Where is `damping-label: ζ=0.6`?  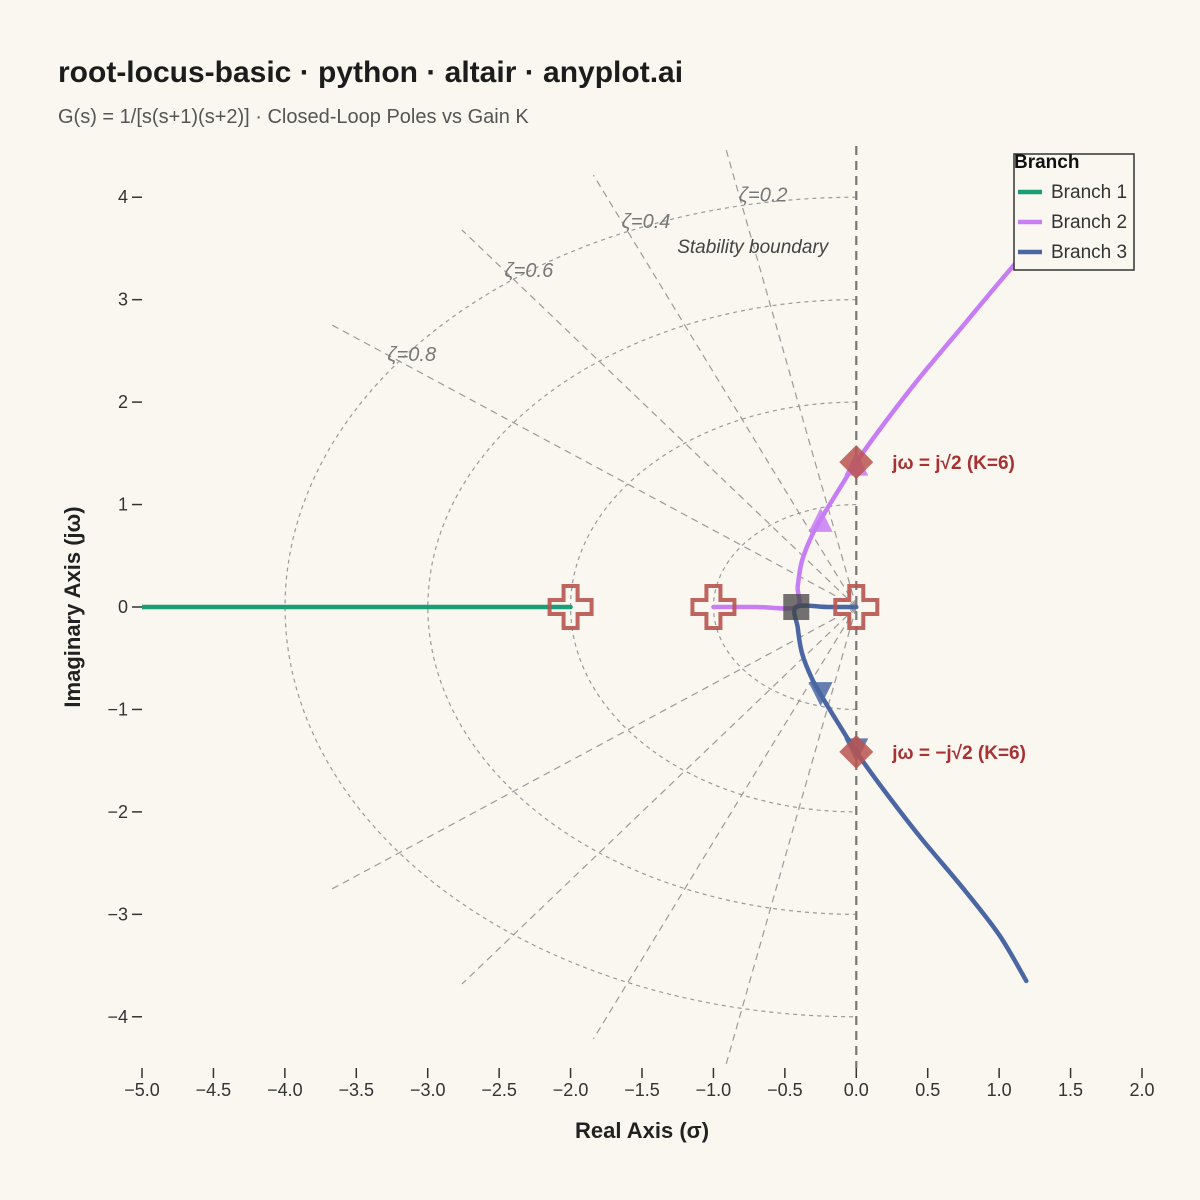
damping-label: ζ=0.6 is located at coordinates (529, 271).